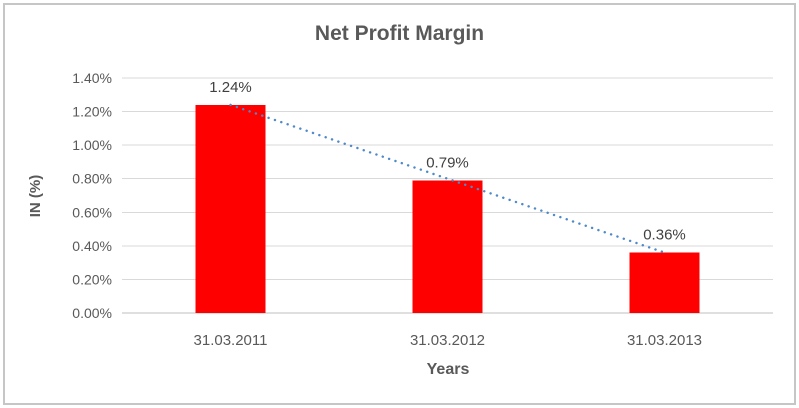  I want to click on y-tick-label: 0.40%, so click(92, 246).